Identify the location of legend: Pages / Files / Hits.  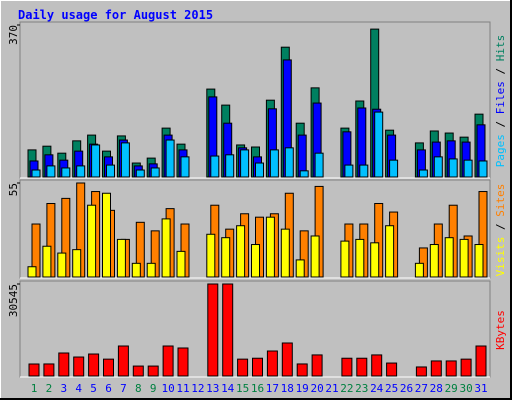
(500, 101).